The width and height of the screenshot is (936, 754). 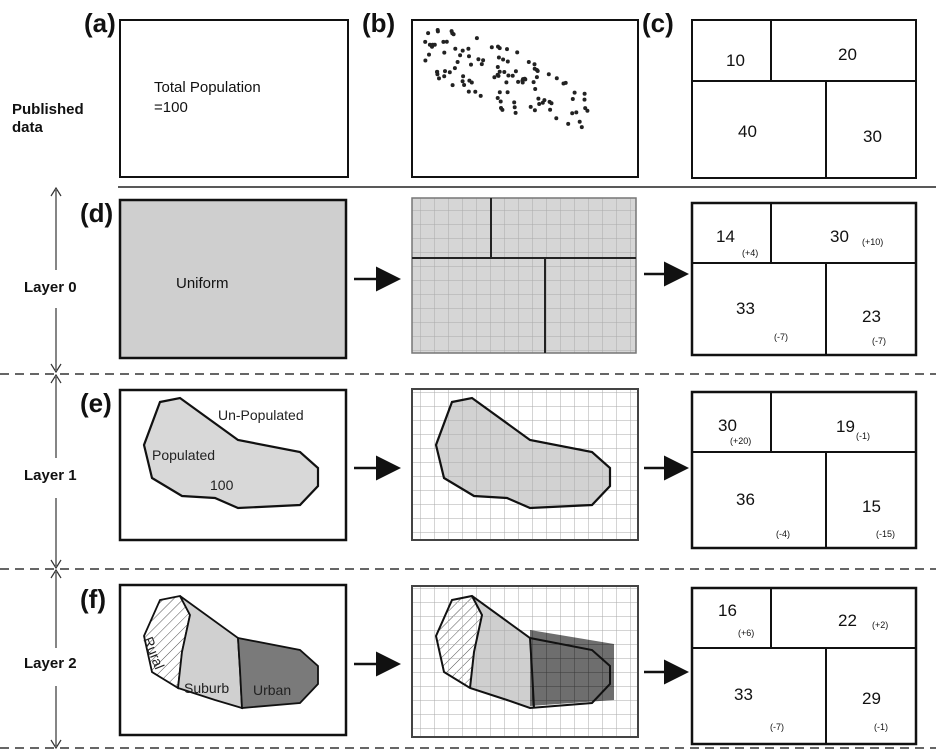 What do you see at coordinates (96, 403) in the screenshot?
I see `panel-label-e: (e)` at bounding box center [96, 403].